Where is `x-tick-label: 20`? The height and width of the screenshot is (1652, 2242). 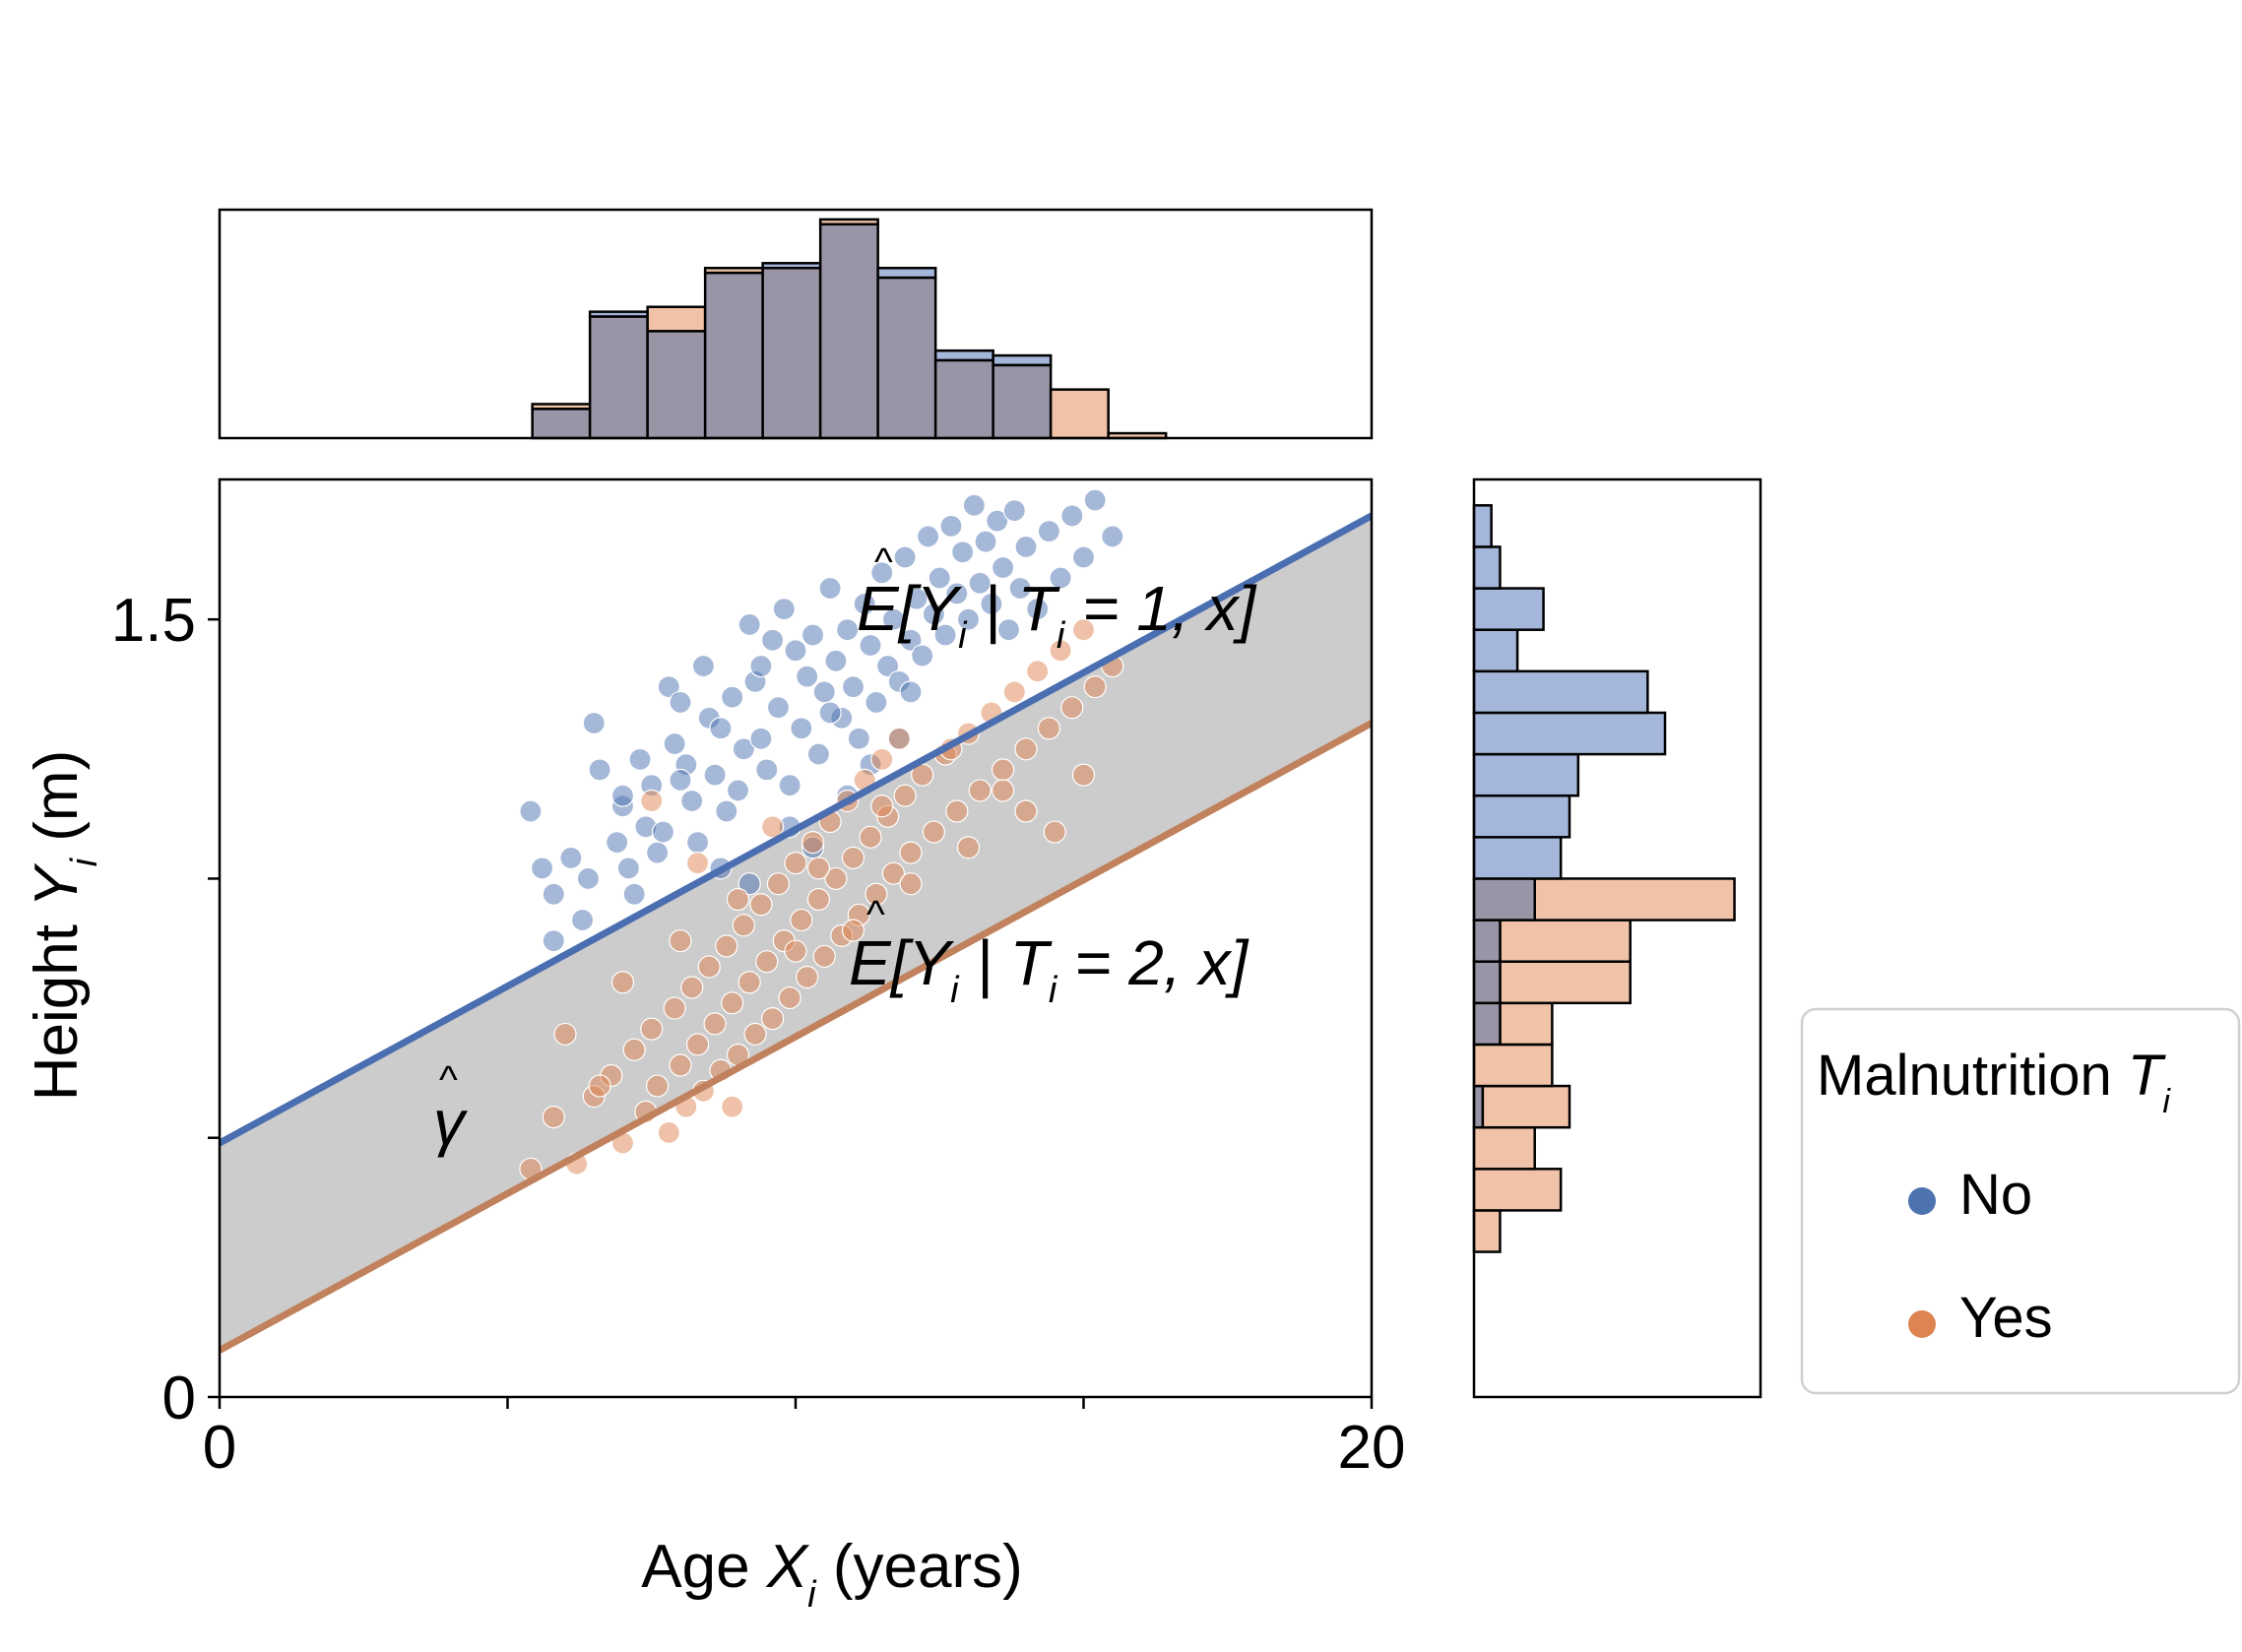 x-tick-label: 20 is located at coordinates (1372, 1448).